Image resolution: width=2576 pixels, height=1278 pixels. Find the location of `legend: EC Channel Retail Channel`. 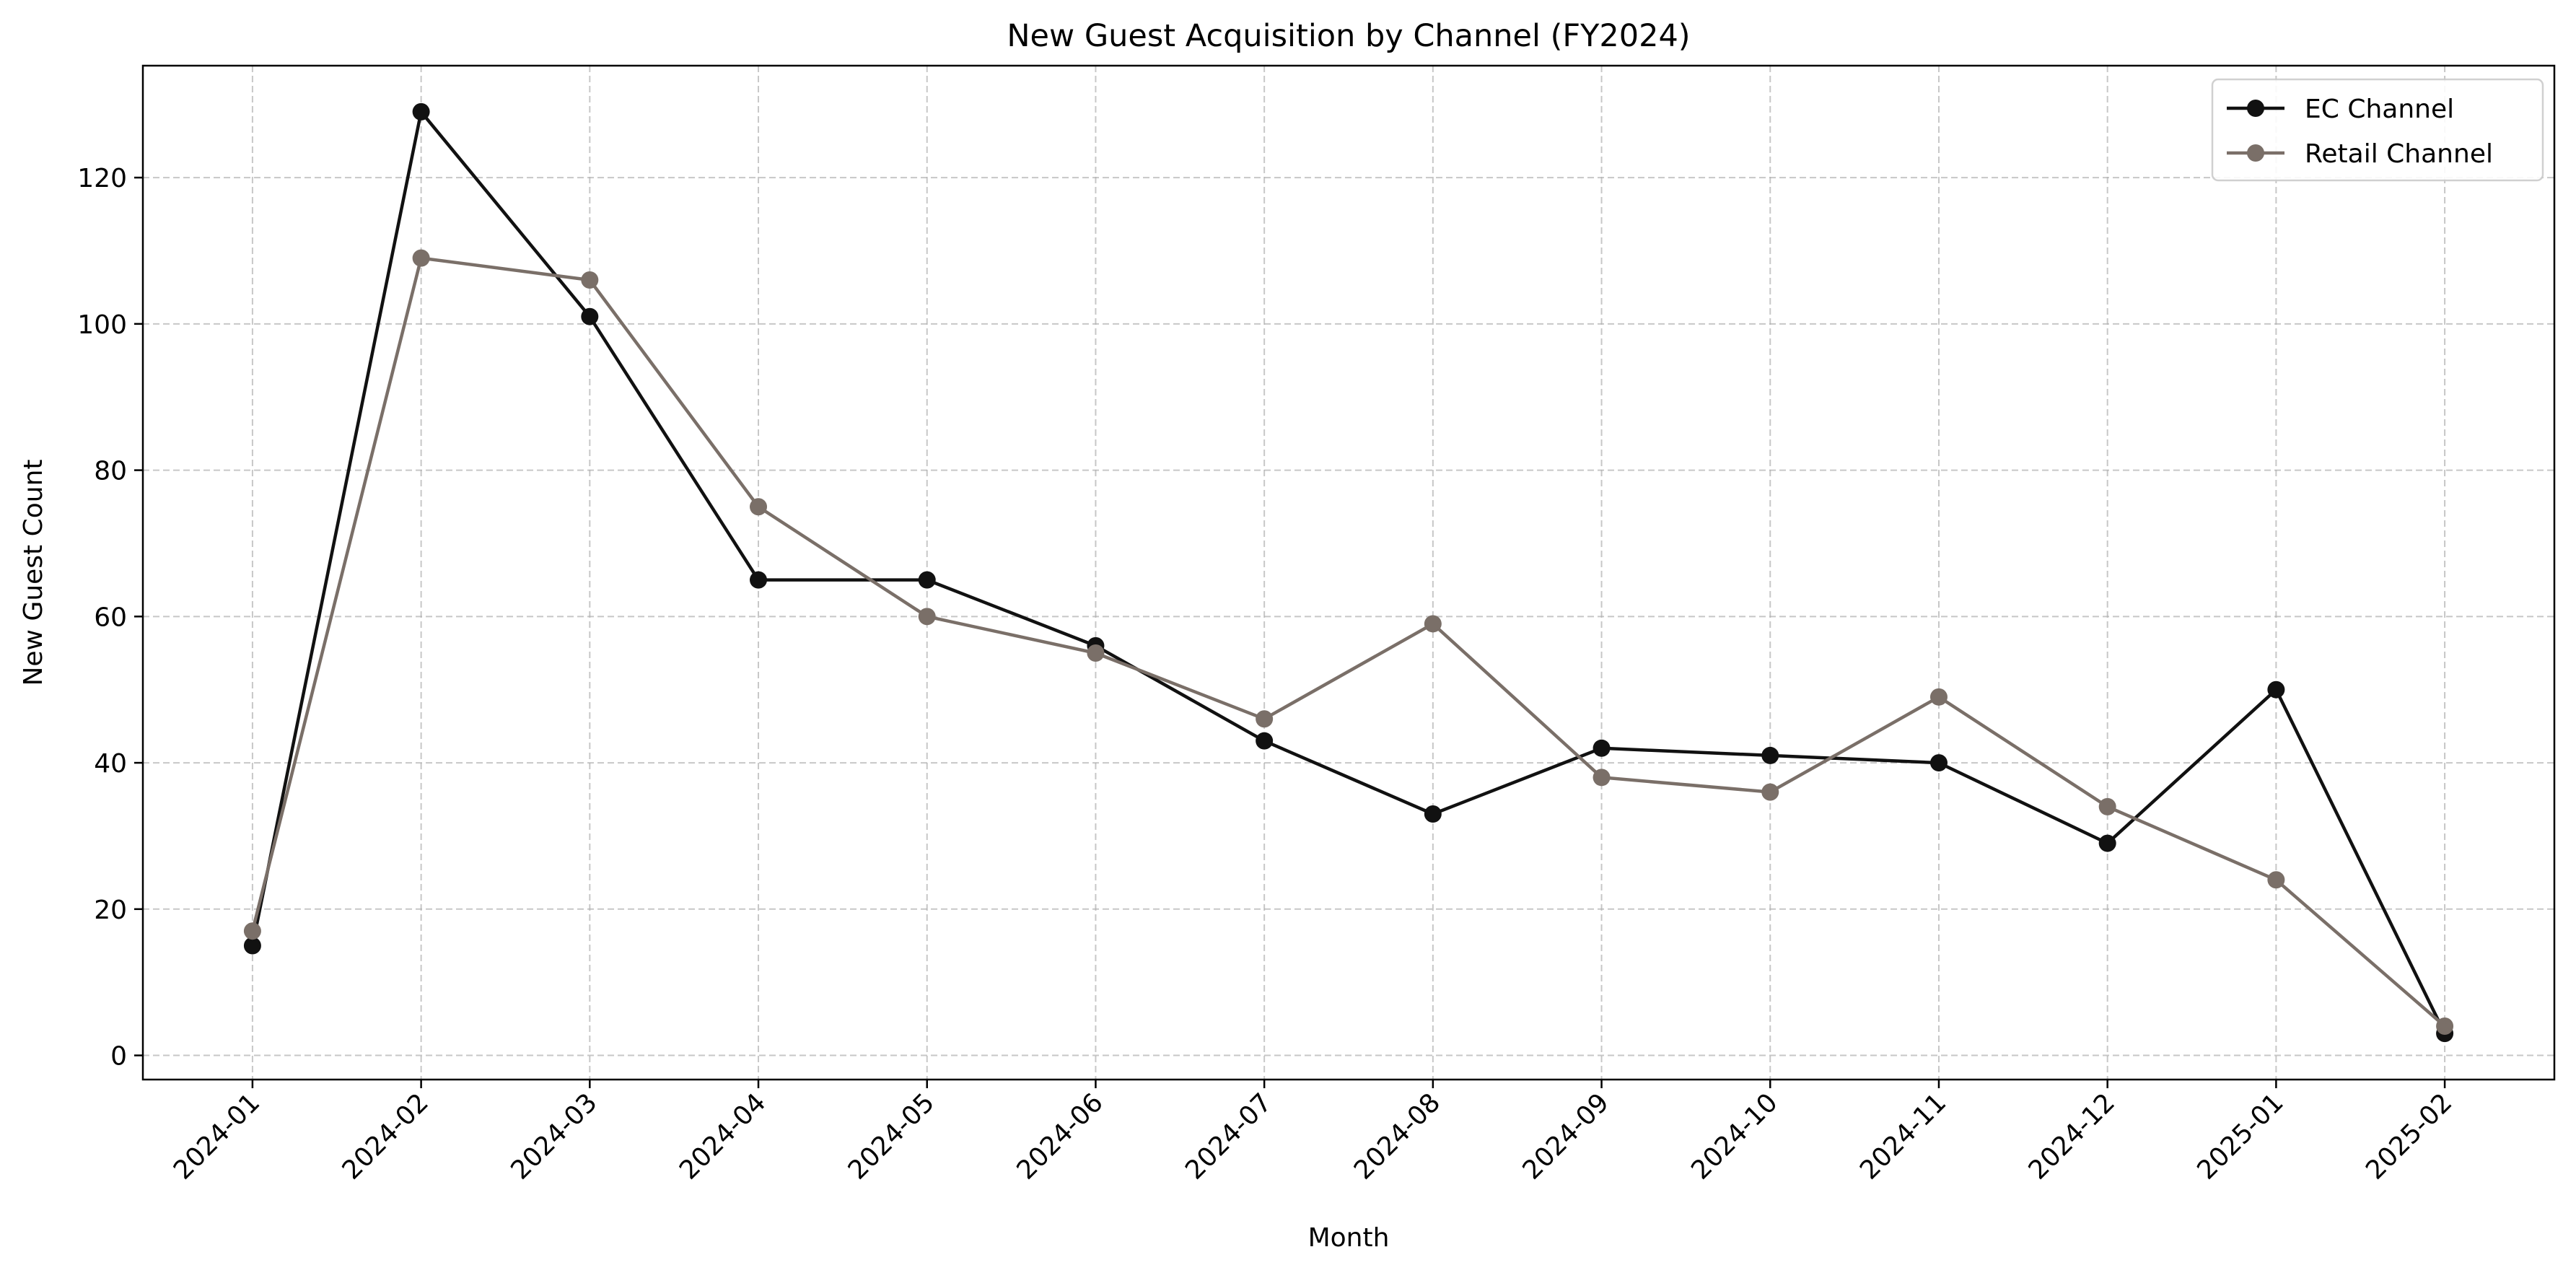

legend: EC Channel Retail Channel is located at coordinates (2377, 130).